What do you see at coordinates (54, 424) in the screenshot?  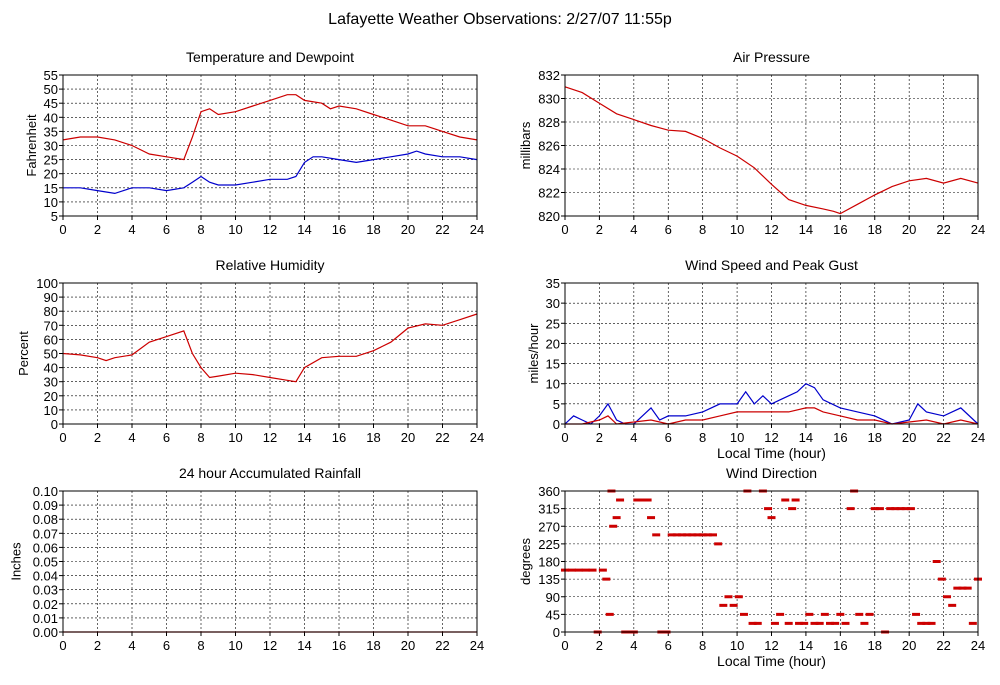 I see `humidity-ytick-label: 0` at bounding box center [54, 424].